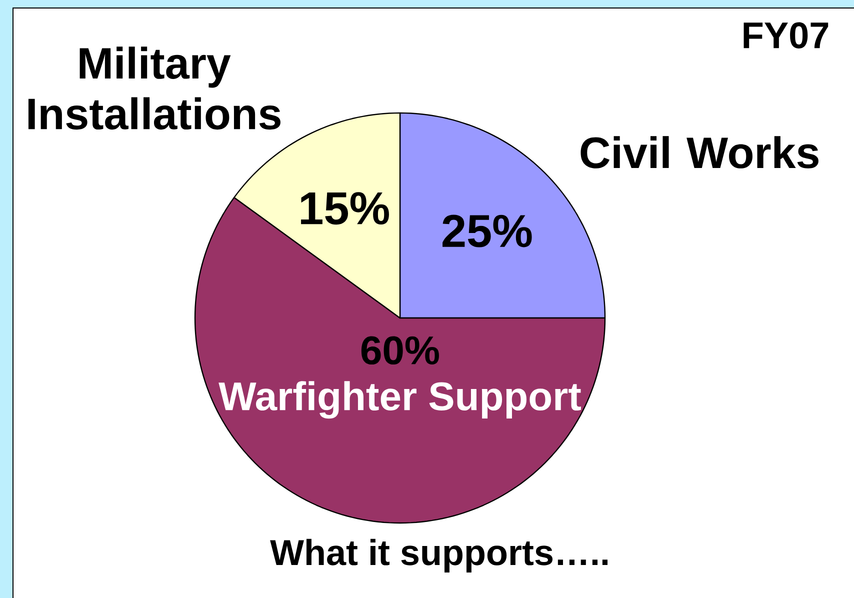 The width and height of the screenshot is (854, 598). Describe the element at coordinates (699, 152) in the screenshot. I see `slice-label: Civil Works` at that location.